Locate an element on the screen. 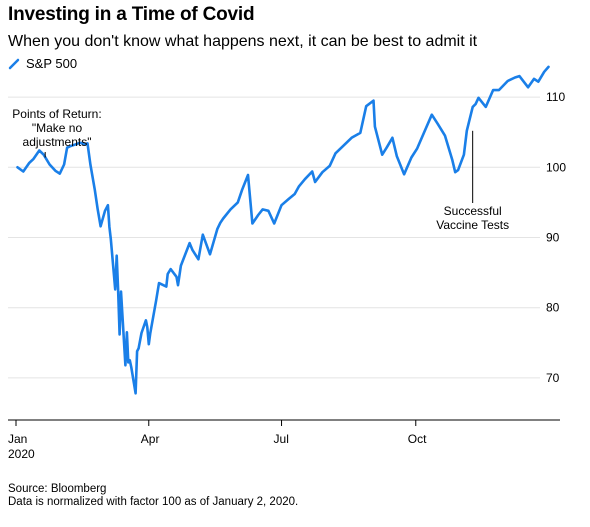  annotation-return-line-2: adjustments" is located at coordinates (57, 142).